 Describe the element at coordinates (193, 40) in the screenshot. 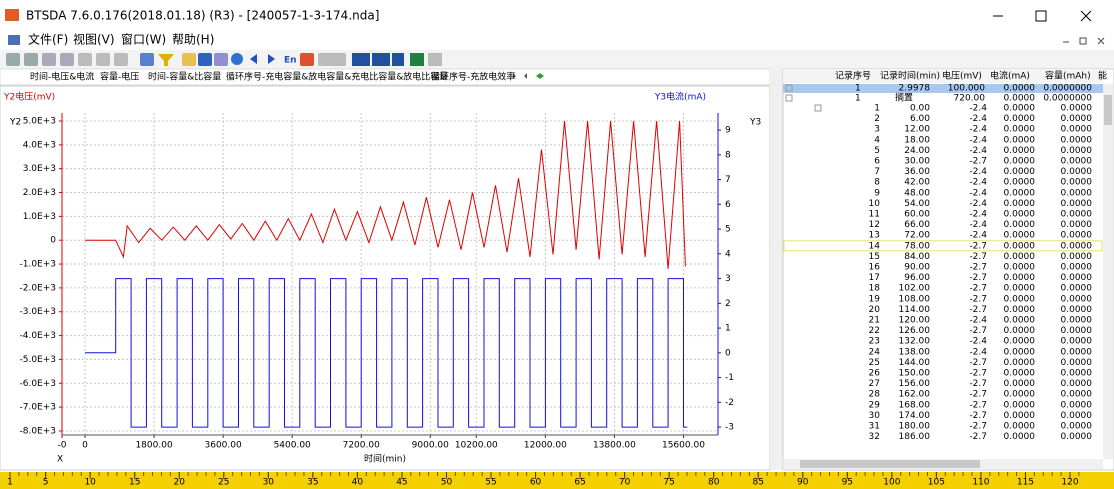

I see `menu-item: 帮助(H)` at that location.